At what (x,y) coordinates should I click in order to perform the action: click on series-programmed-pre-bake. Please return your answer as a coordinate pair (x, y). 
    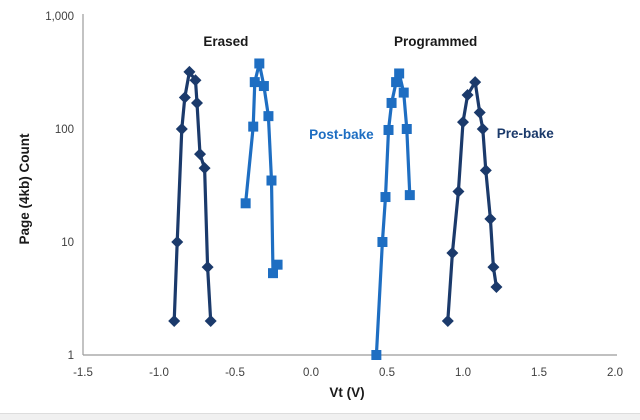
    Looking at the image, I should click on (472, 201).